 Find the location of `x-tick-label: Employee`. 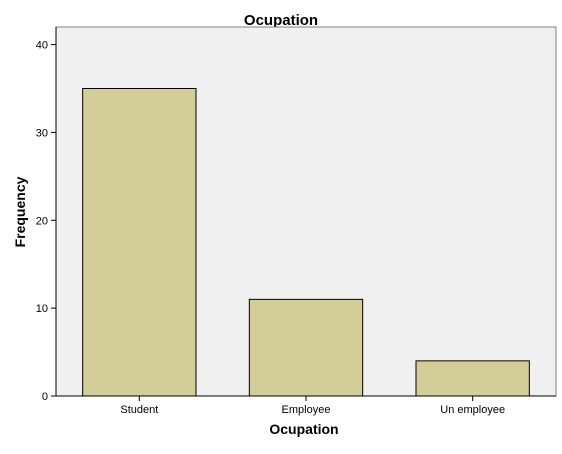

x-tick-label: Employee is located at coordinates (306, 410).